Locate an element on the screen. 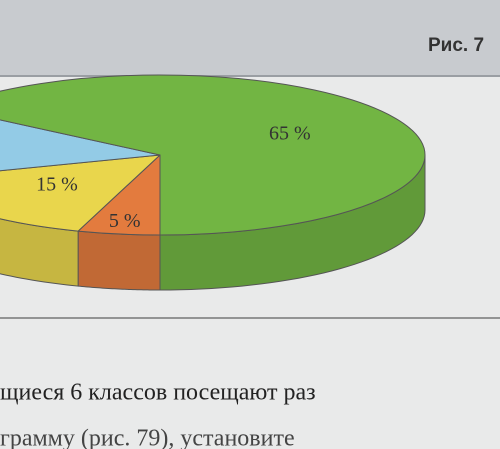 This screenshot has width=500, height=449. body-text: щиеся 6 классов посещают раз is located at coordinates (158, 393).